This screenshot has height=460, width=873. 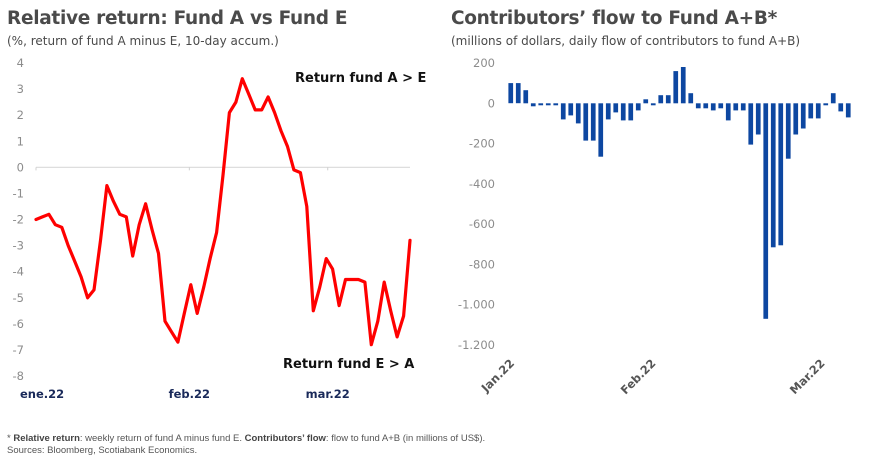 What do you see at coordinates (10, 438) in the screenshot?
I see `footnote-prefix: *` at bounding box center [10, 438].